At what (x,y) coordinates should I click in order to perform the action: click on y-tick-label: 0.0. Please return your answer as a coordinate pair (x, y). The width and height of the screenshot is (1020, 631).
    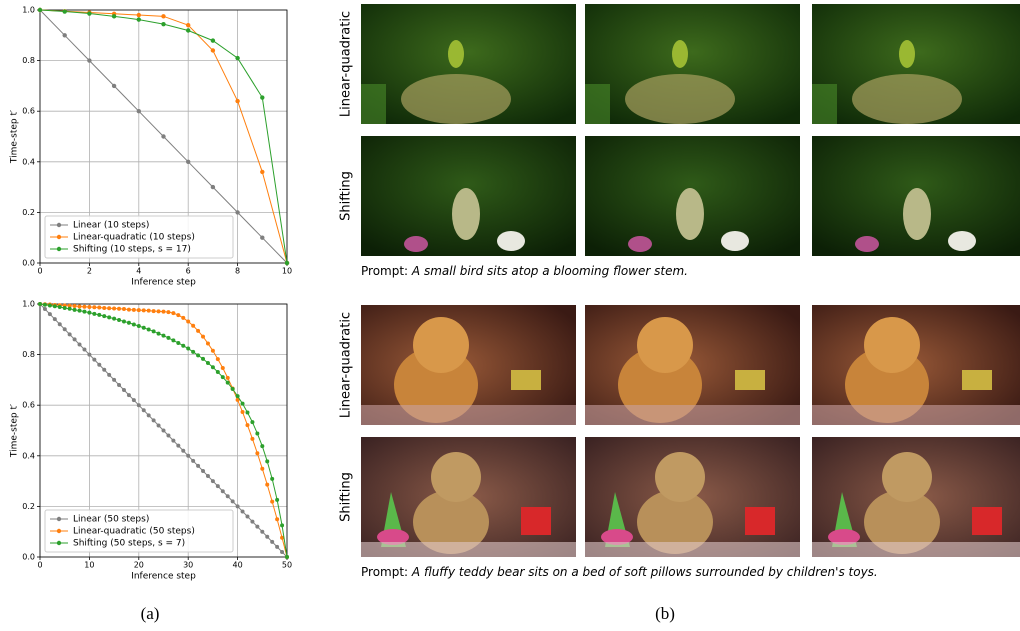
    Looking at the image, I should click on (28, 557).